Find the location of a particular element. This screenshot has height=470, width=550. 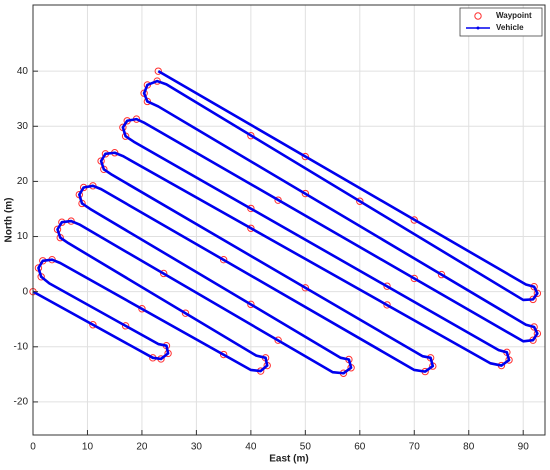

y-tick-label: 10 is located at coordinates (23, 236).